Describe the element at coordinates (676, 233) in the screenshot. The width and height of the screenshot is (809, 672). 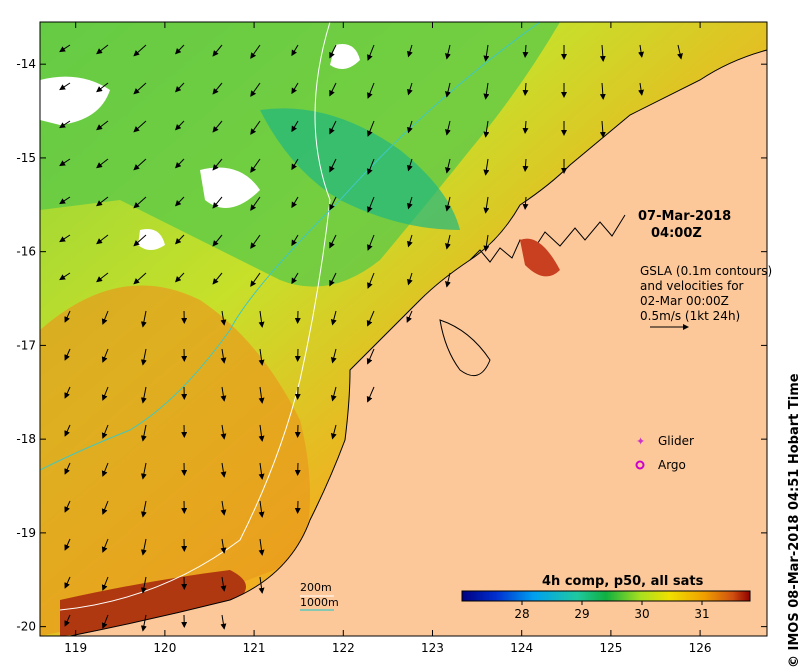
I see `map-time: 04:00Z` at that location.